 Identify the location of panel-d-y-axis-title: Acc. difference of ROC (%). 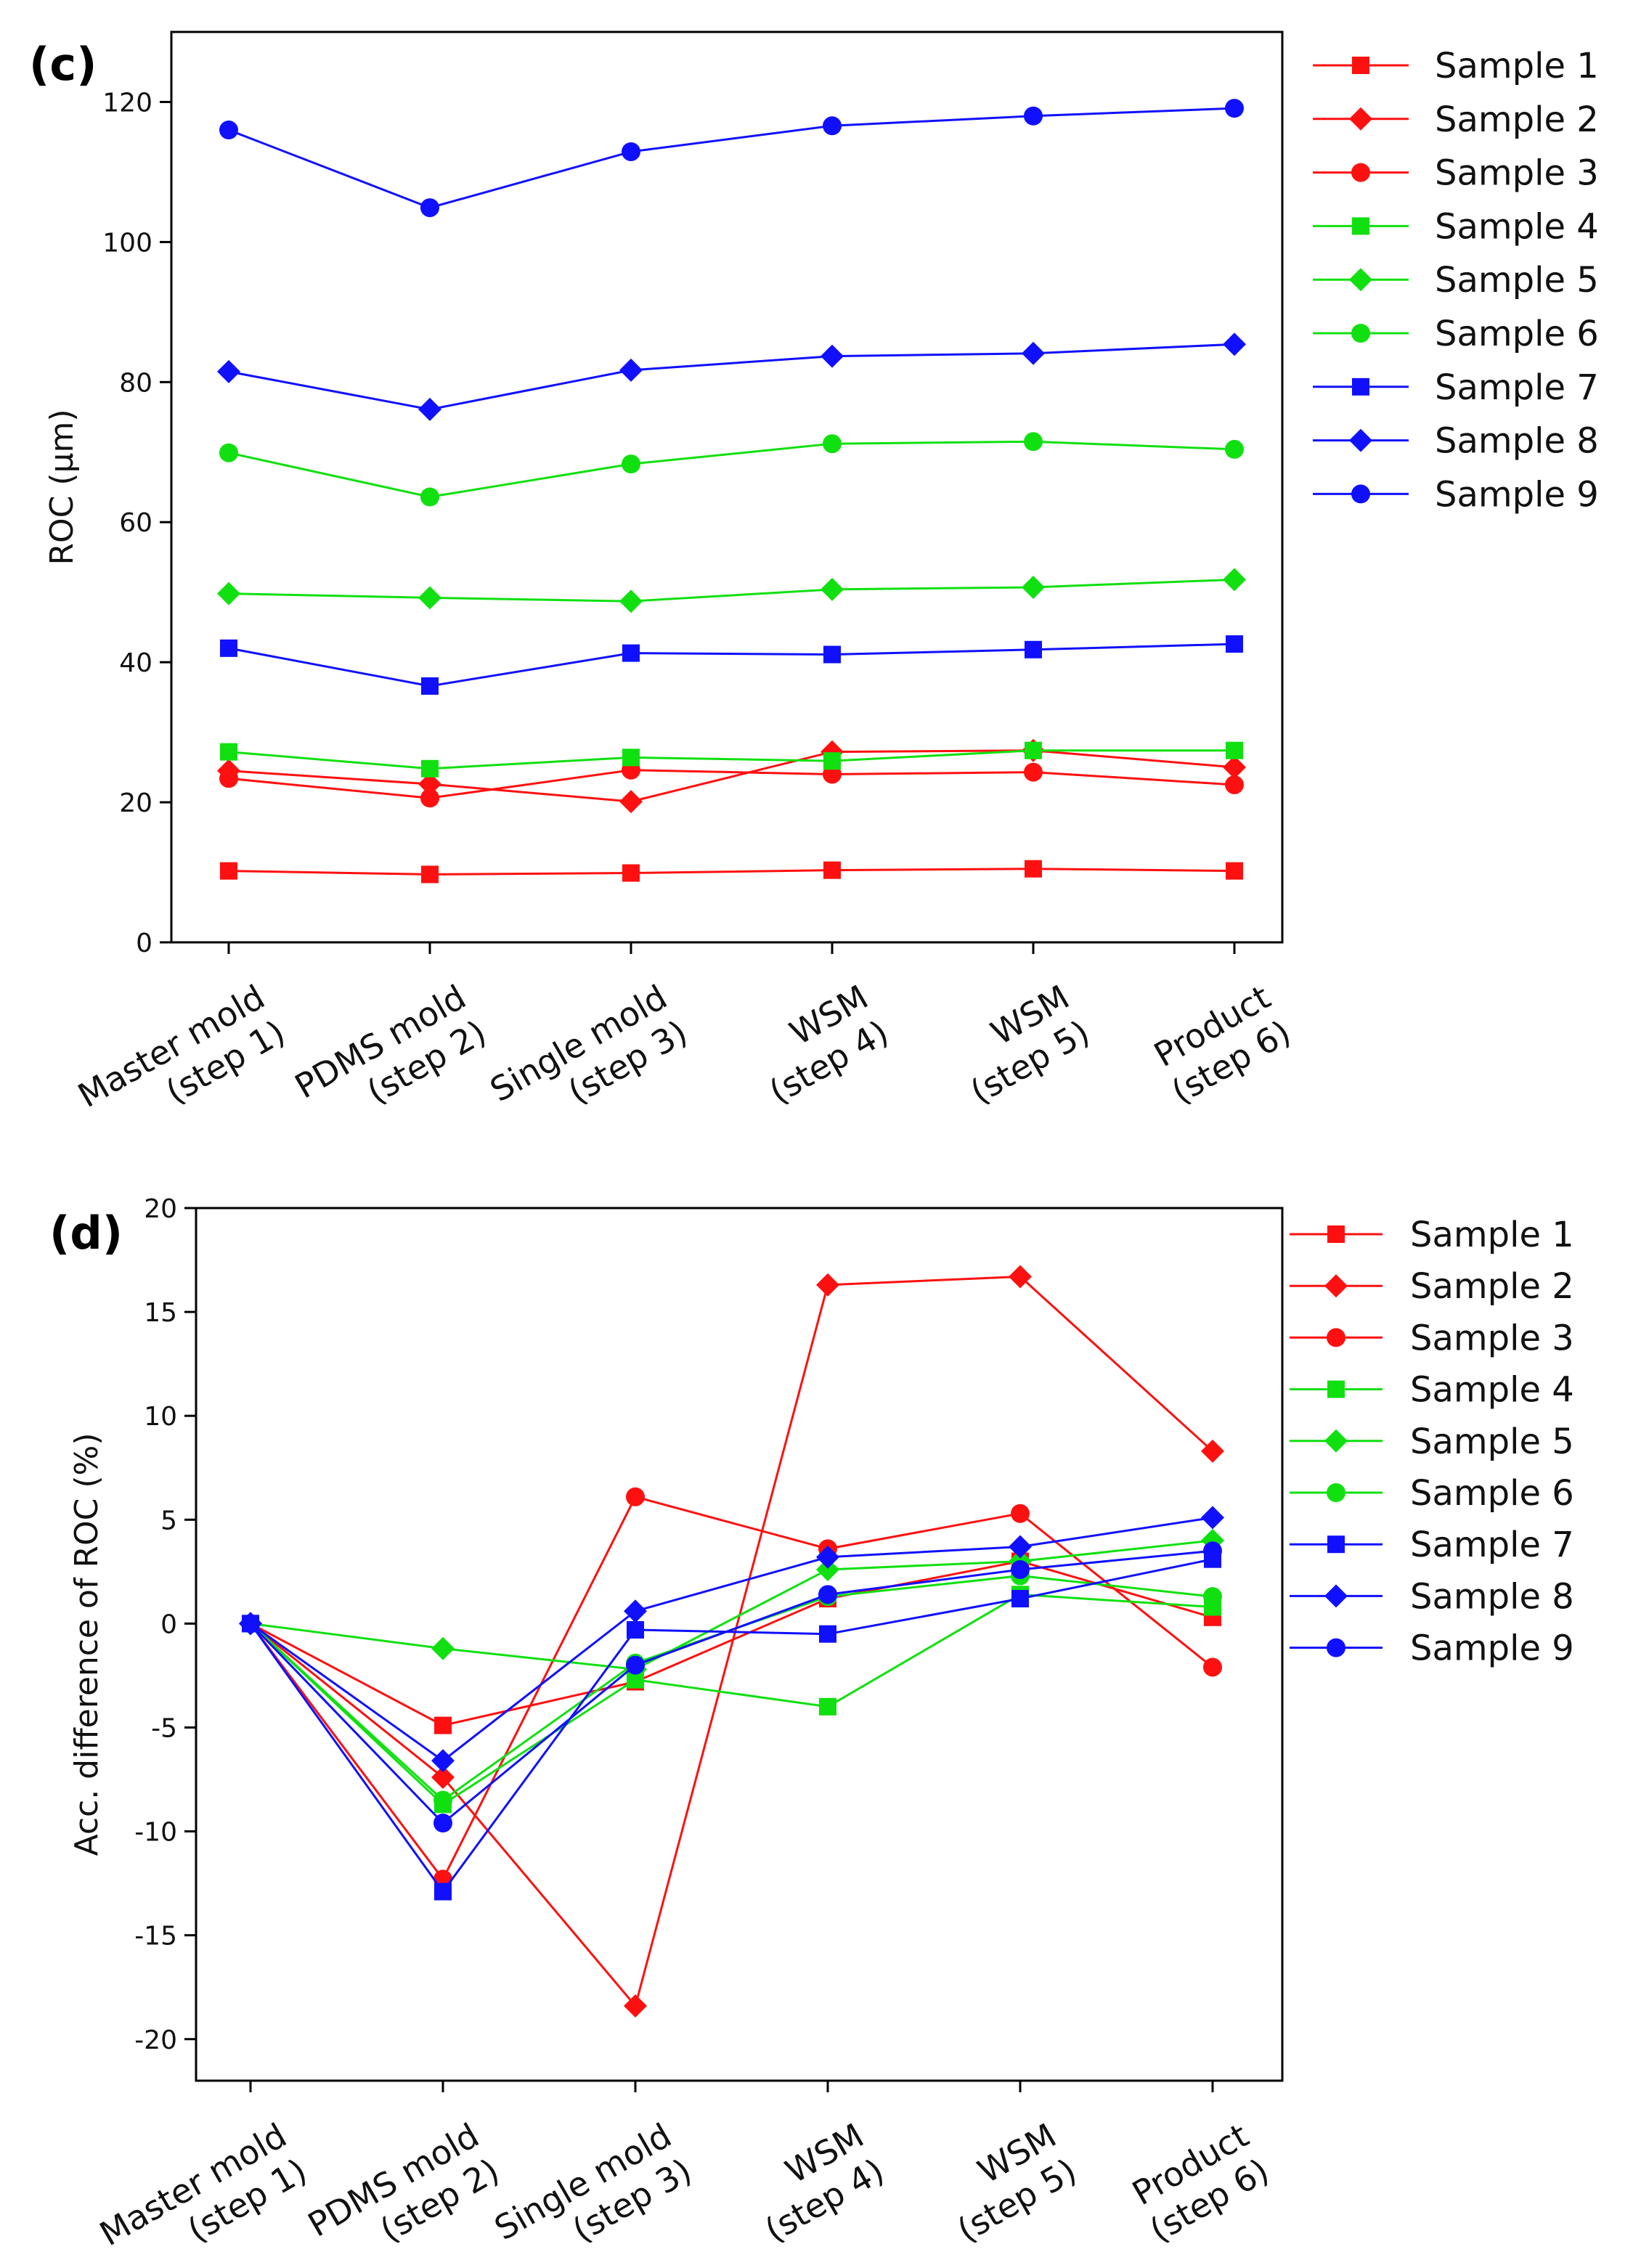
(86, 1645).